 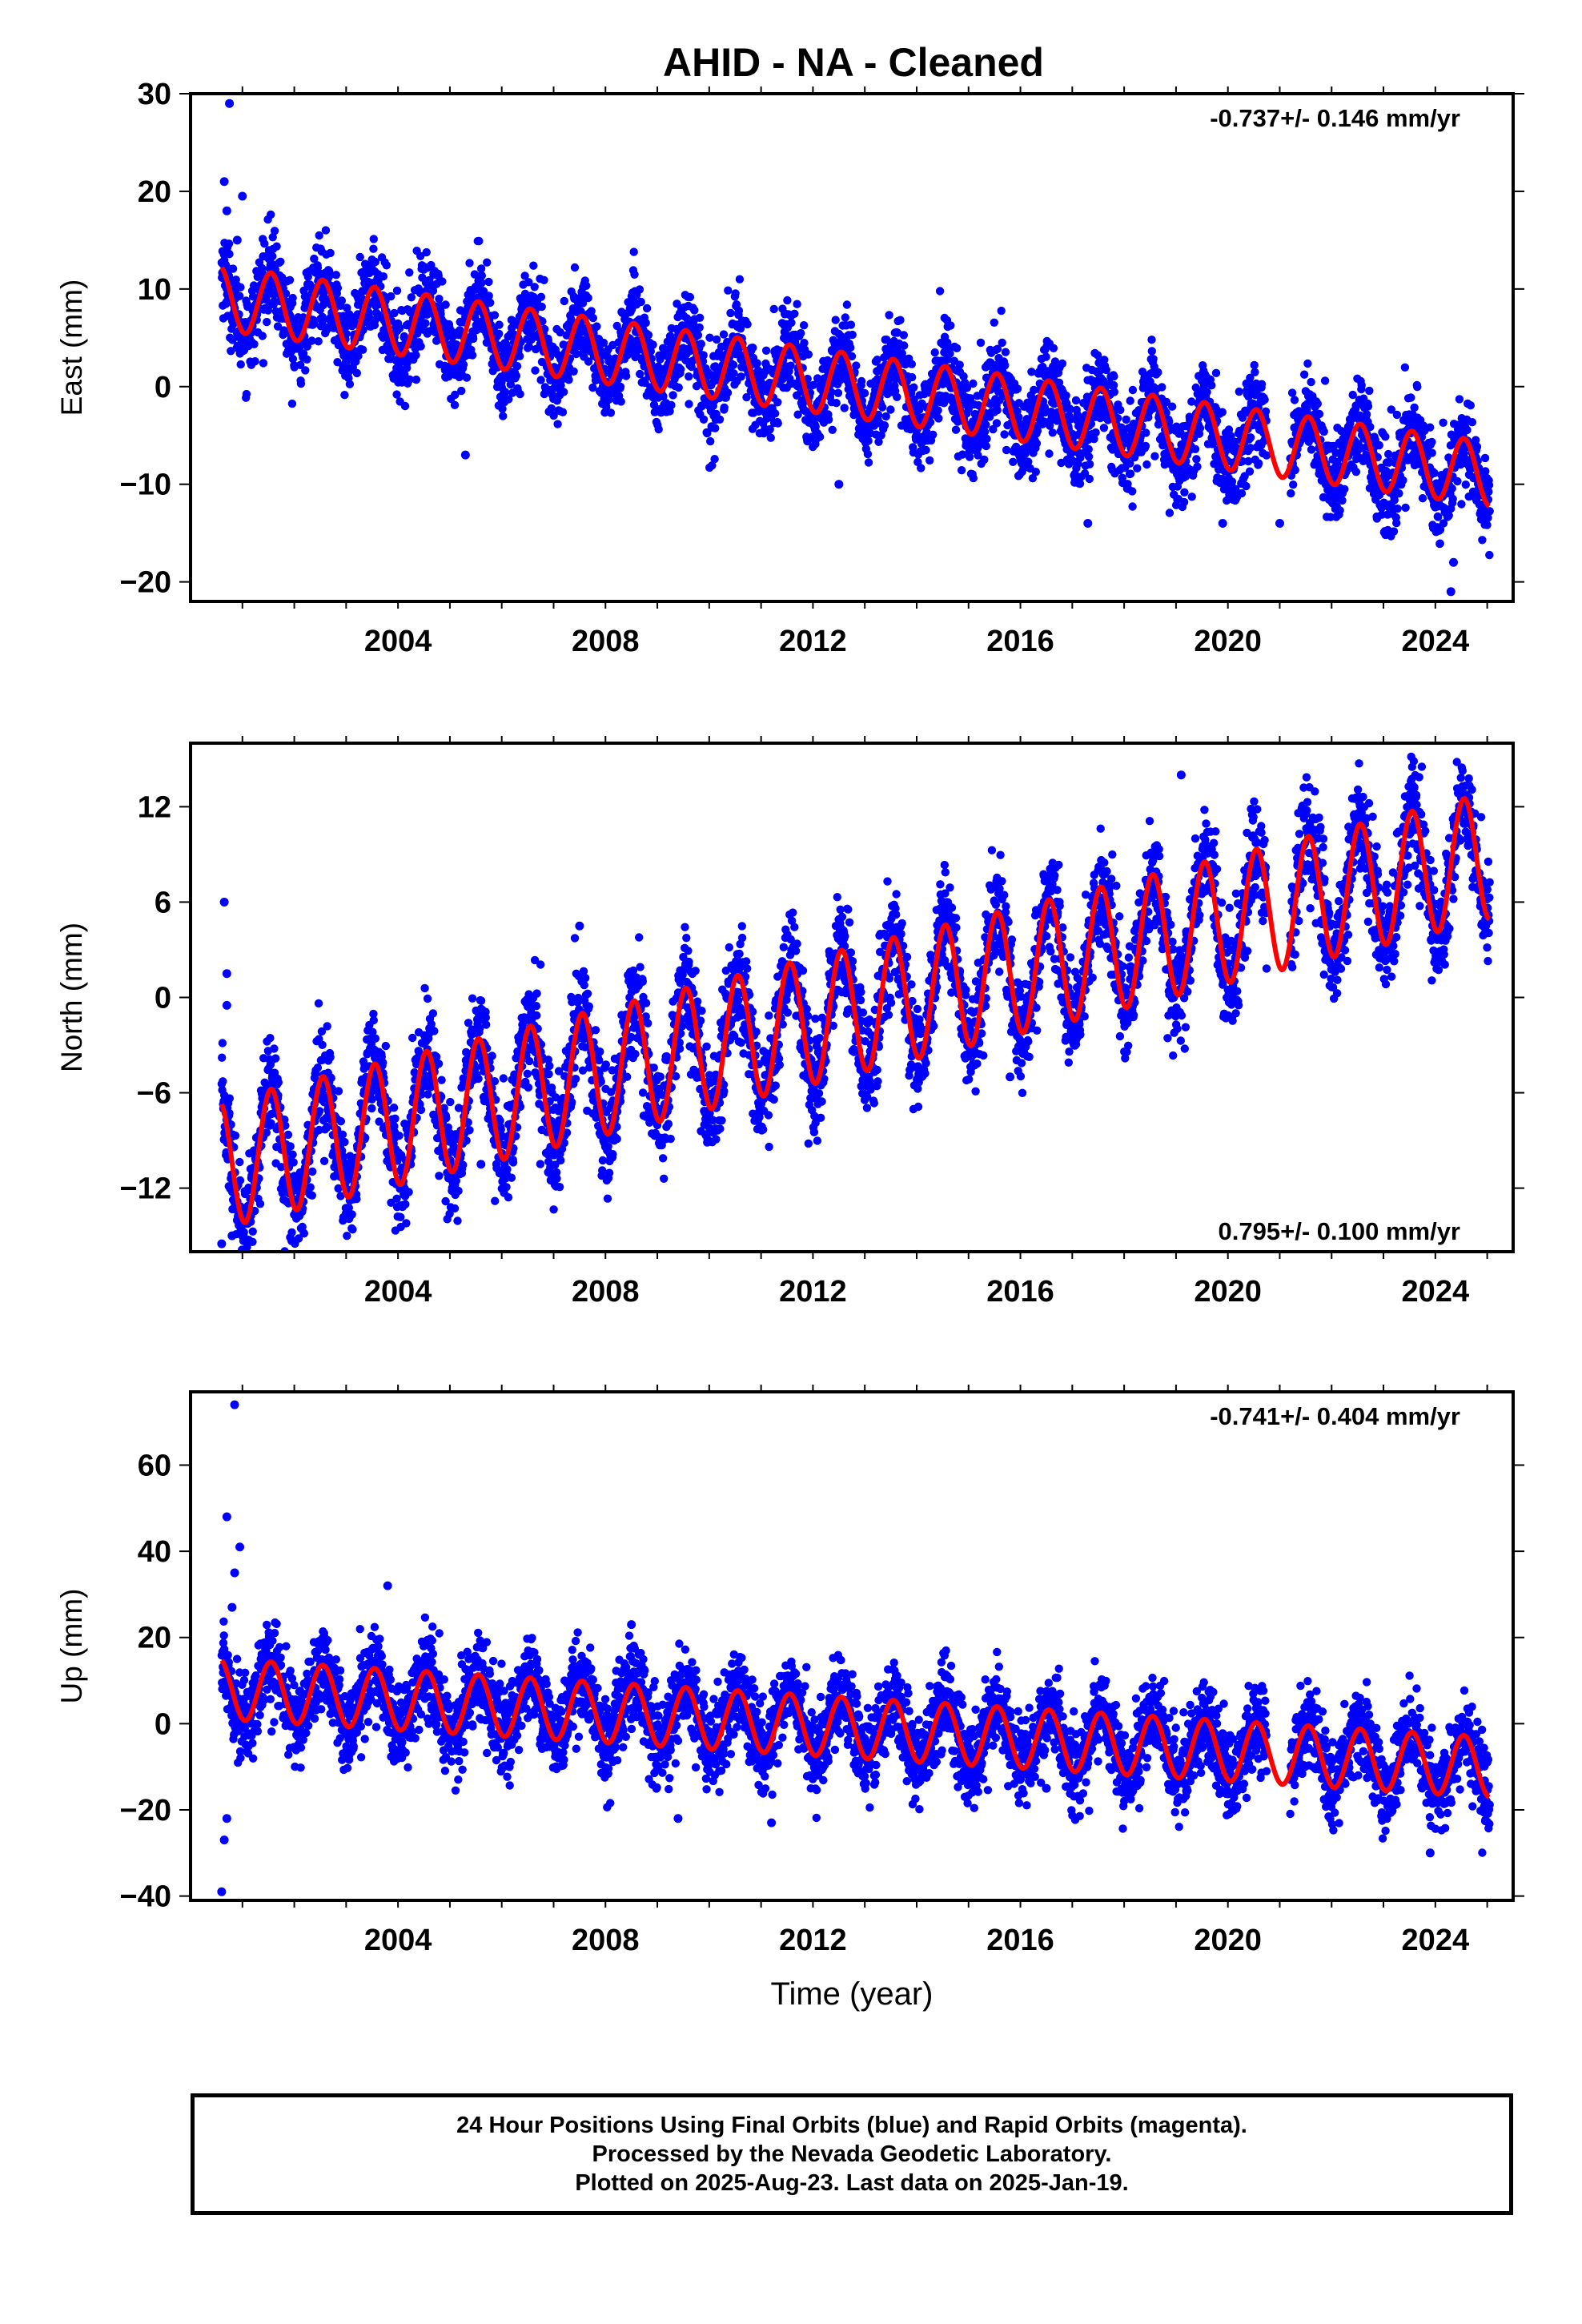 What do you see at coordinates (145, 485) in the screenshot?
I see `y-tick-label: −10` at bounding box center [145, 485].